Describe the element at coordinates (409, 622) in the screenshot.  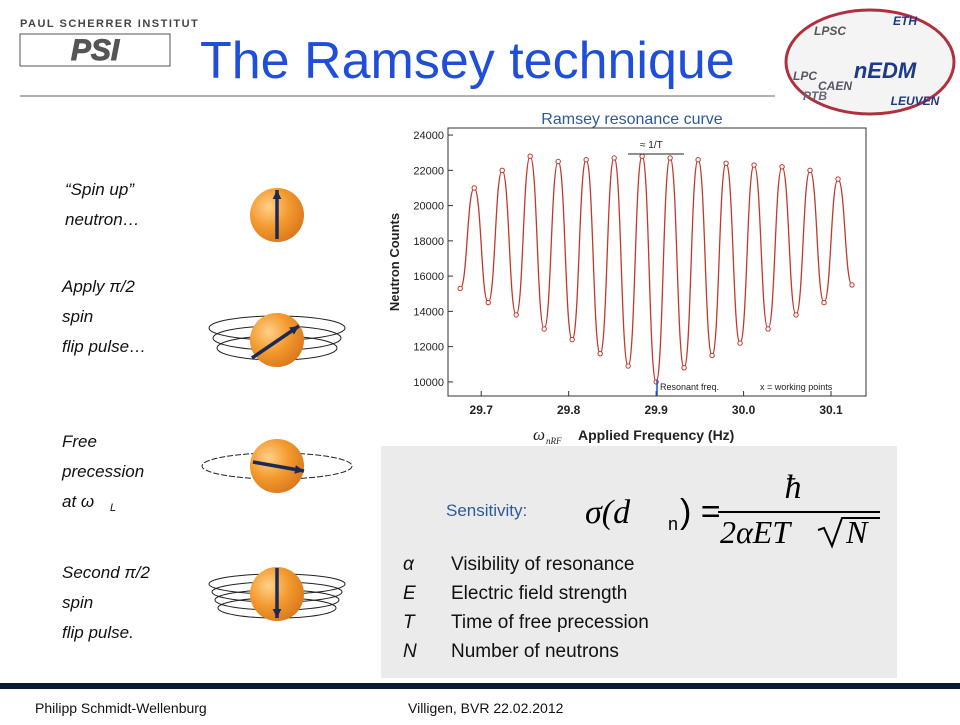
I see `legend-symbol: T` at that location.